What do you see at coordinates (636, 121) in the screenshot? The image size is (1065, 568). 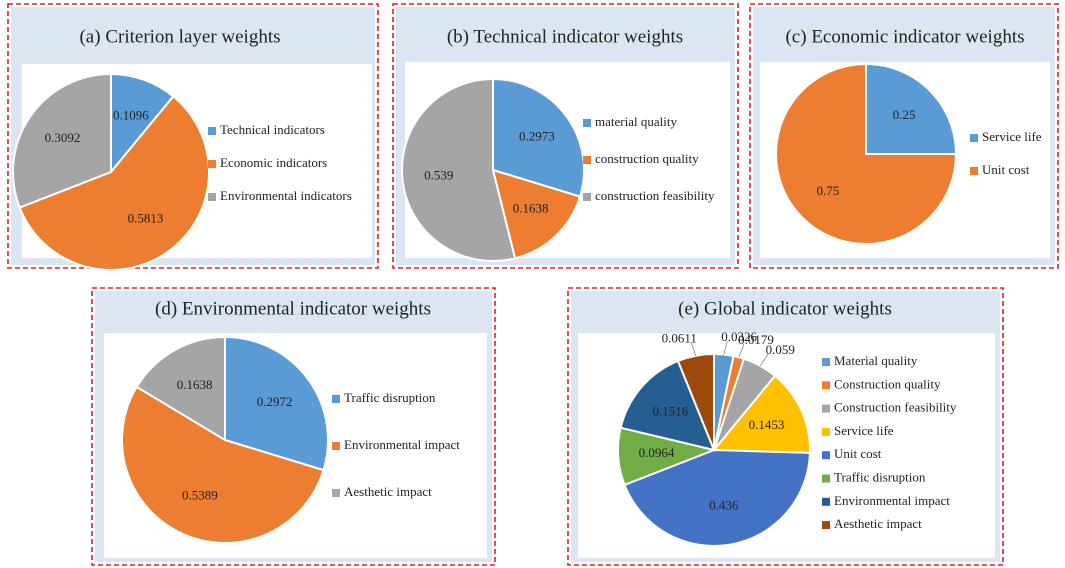 I see `legend-label: material quality` at bounding box center [636, 121].